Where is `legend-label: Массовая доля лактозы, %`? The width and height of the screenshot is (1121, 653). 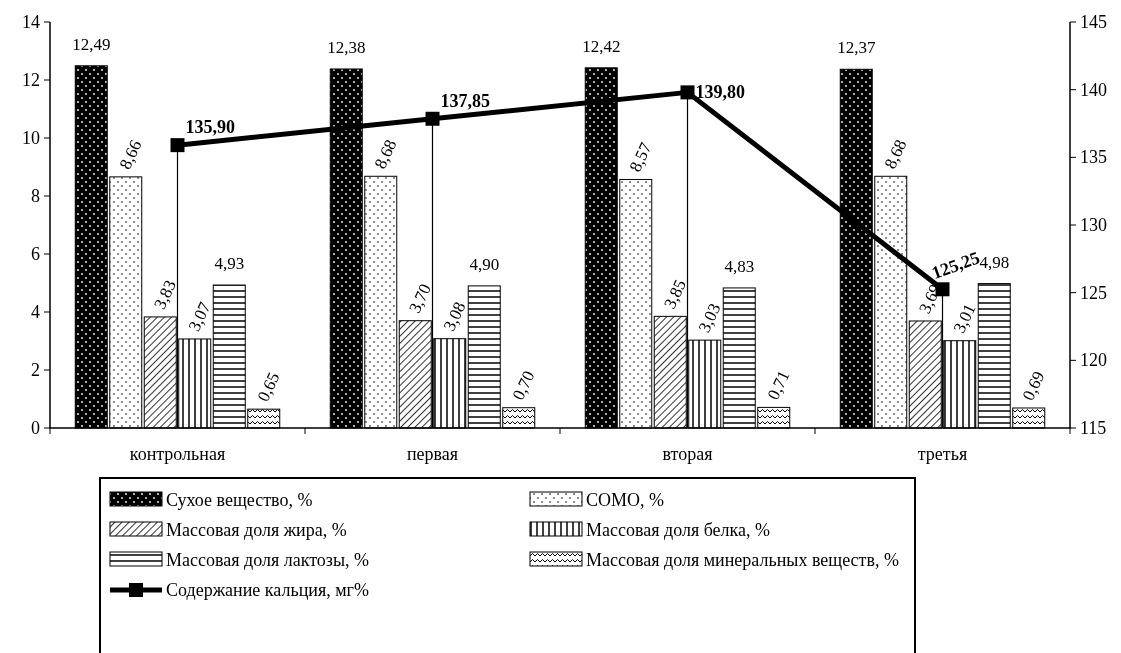 legend-label: Массовая доля лактозы, % is located at coordinates (267, 560).